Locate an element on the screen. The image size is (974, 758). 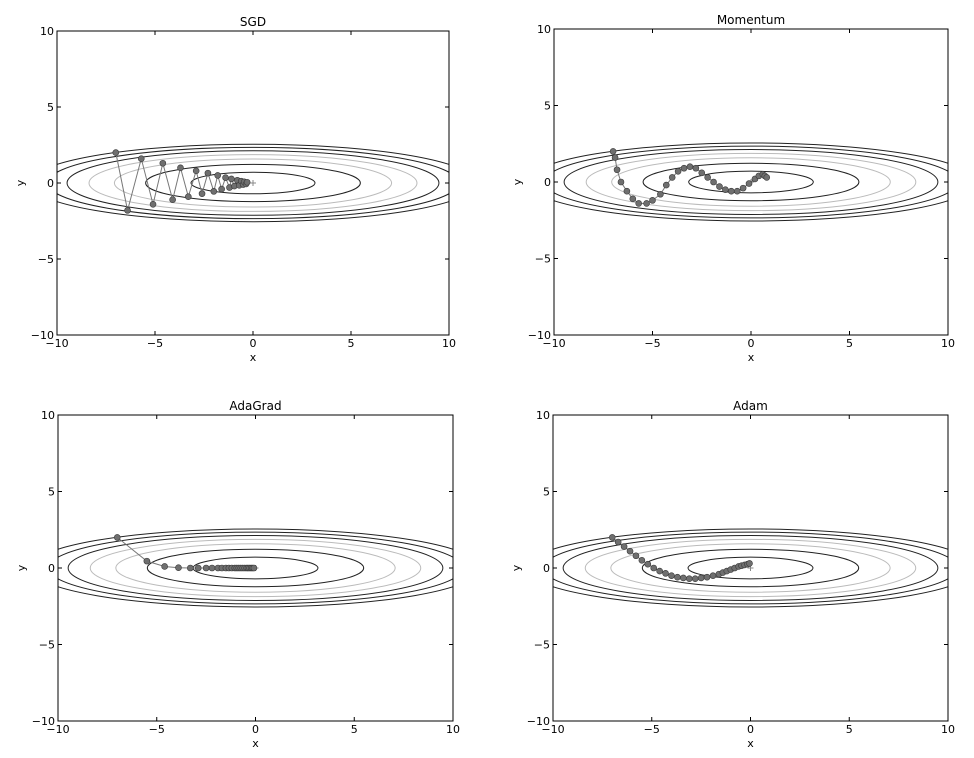
subplot-title: AdaGrad is located at coordinates (255, 406).